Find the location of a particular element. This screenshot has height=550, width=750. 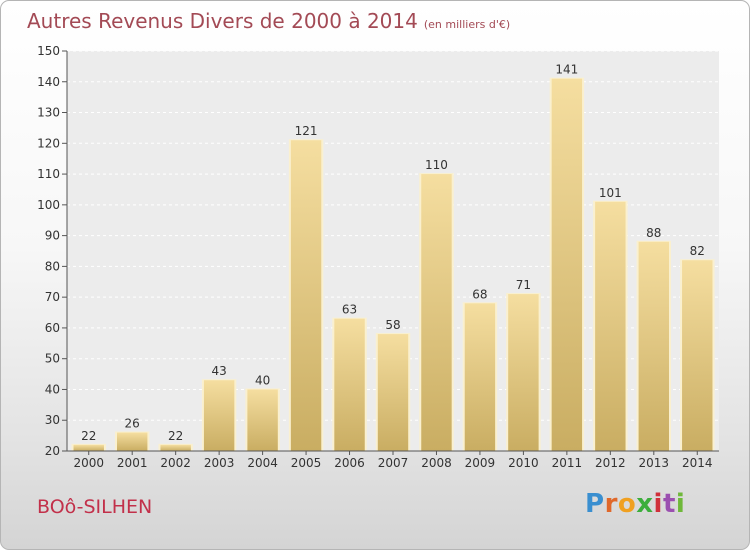

chart-title-text: Autres Revenus Divers de 2000 à 2014 is located at coordinates (222, 21).